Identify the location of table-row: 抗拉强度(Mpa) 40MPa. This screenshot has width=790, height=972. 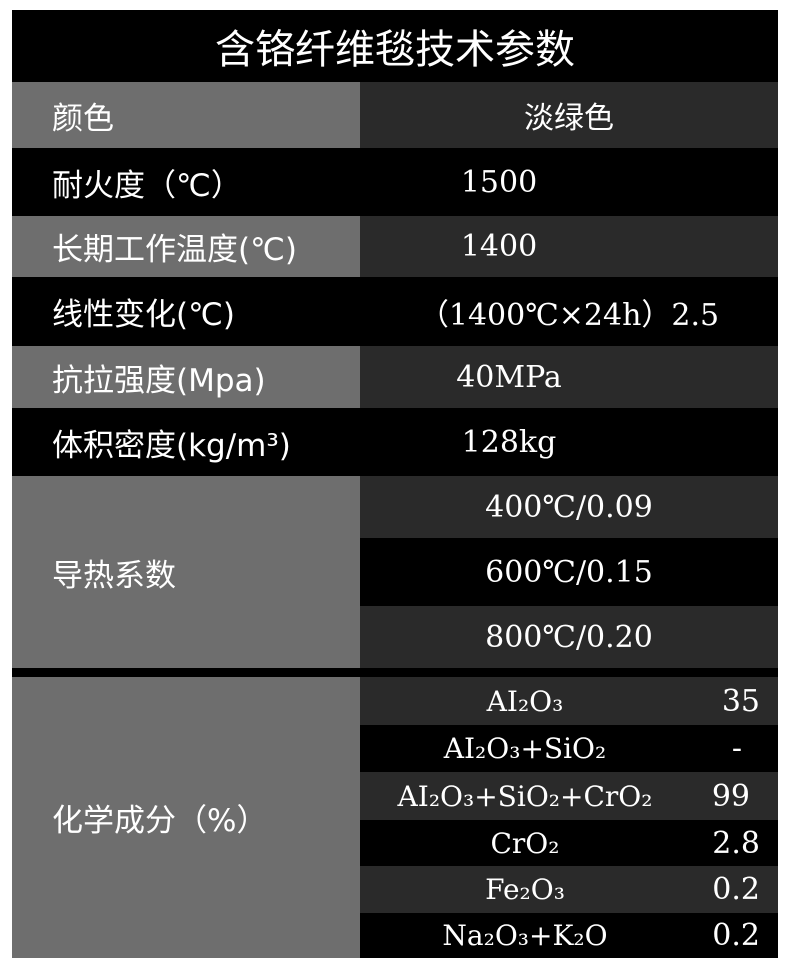
(395, 377).